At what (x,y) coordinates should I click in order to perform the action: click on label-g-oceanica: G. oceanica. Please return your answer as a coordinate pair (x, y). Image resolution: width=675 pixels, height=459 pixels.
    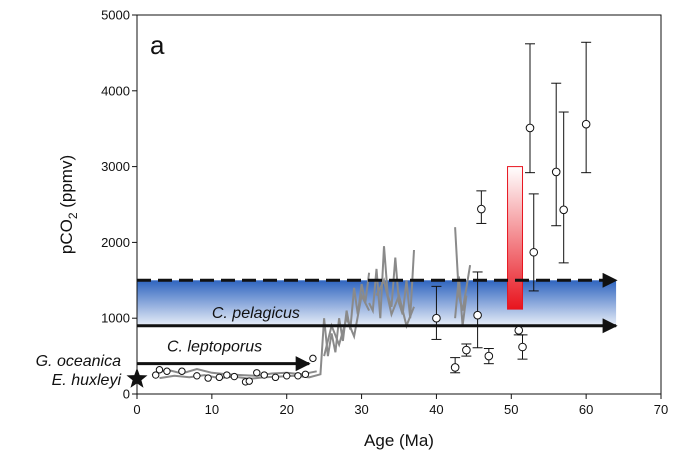
    Looking at the image, I should click on (78, 361).